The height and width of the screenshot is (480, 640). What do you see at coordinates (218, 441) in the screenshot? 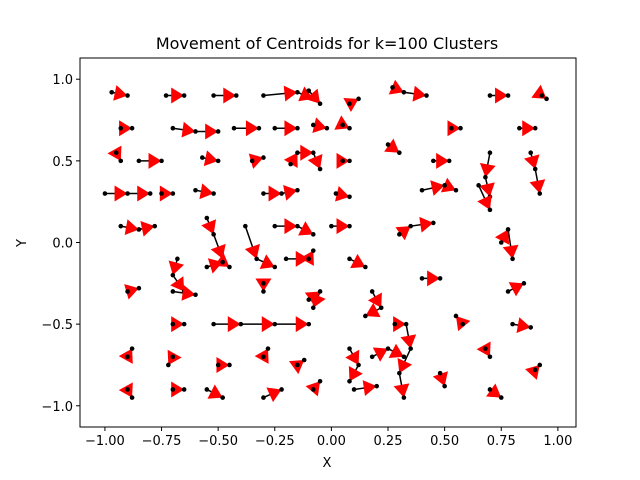
I see `x-tick-label: −0.50` at bounding box center [218, 441].